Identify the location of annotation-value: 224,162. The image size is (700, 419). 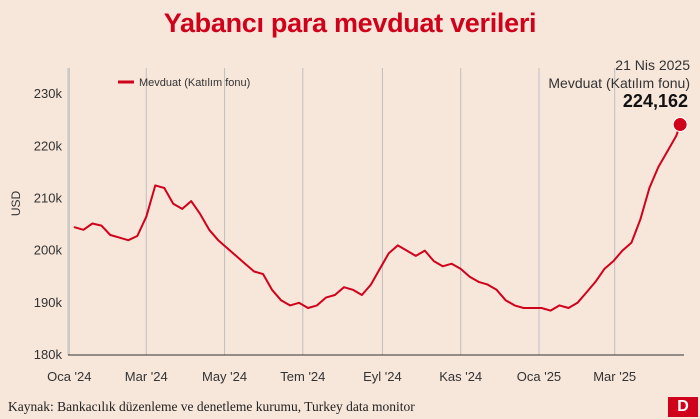
(655, 101).